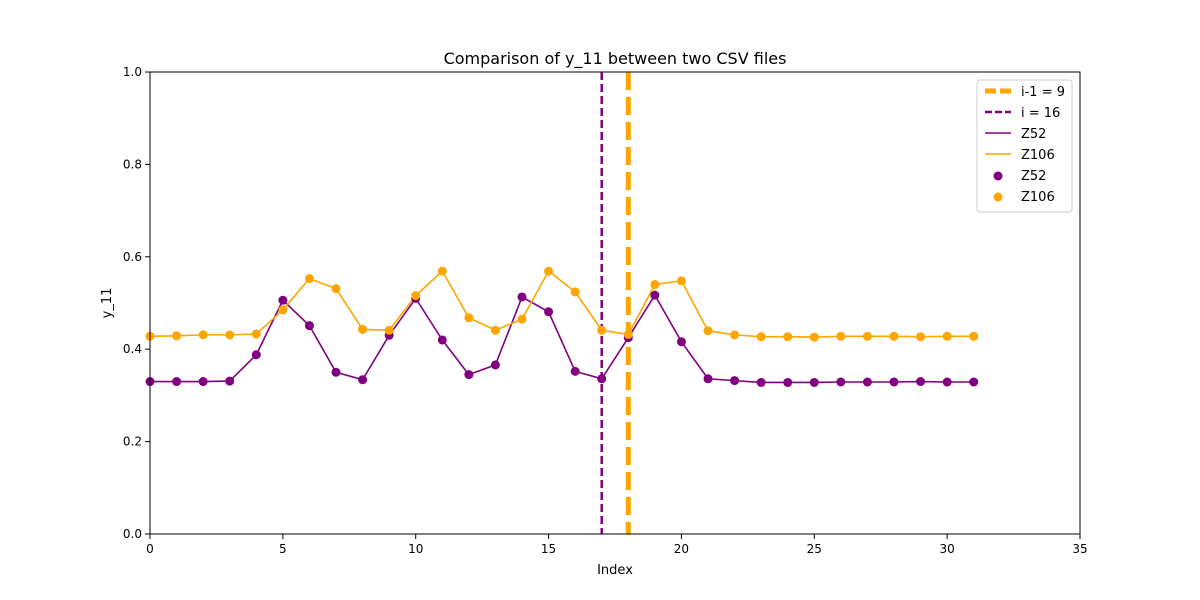  What do you see at coordinates (1038, 155) in the screenshot?
I see `legend-label-3: Z106` at bounding box center [1038, 155].